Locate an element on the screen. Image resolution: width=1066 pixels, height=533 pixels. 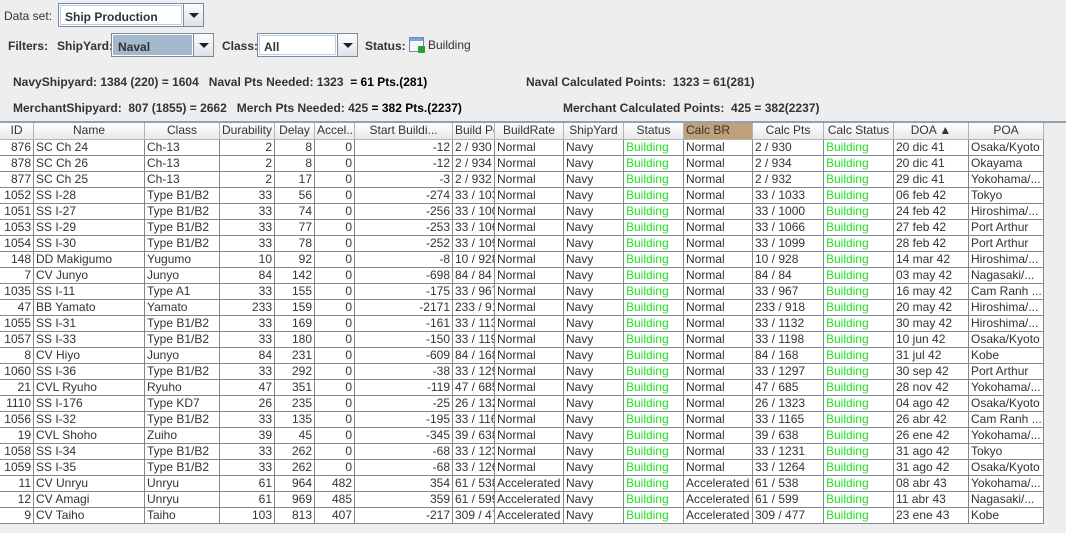
table-cell: -698 is located at coordinates (404, 276).